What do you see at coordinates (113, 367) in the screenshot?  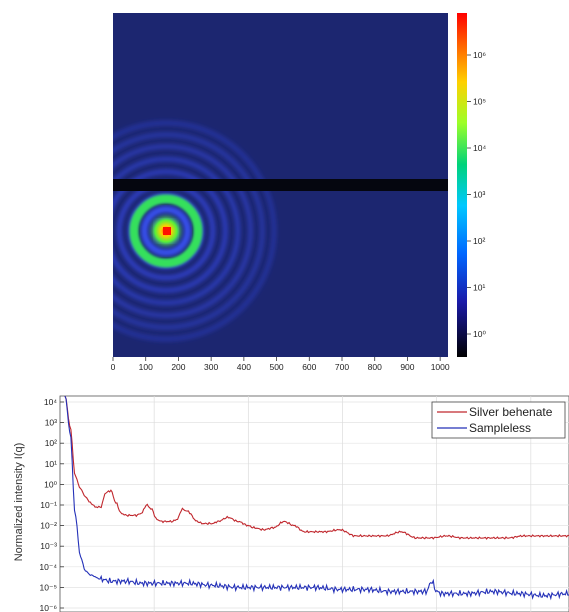 I see `detector-x-tick-label: 0` at bounding box center [113, 367].